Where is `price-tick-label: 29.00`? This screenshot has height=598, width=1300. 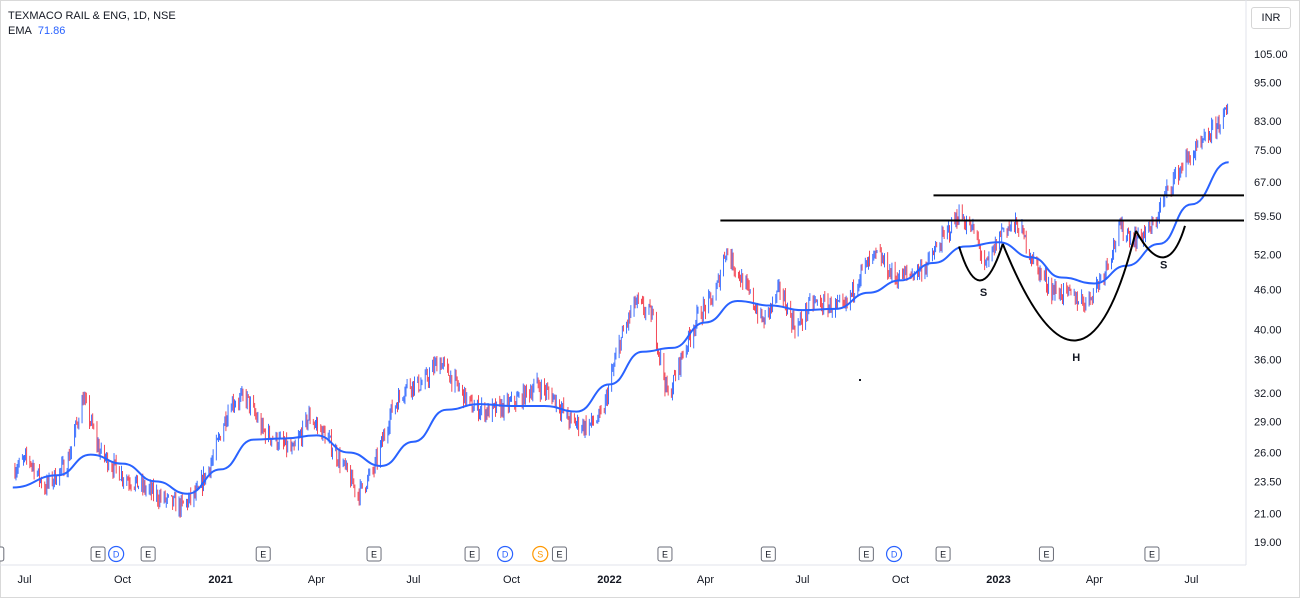 price-tick-label: 29.00 is located at coordinates (1268, 422).